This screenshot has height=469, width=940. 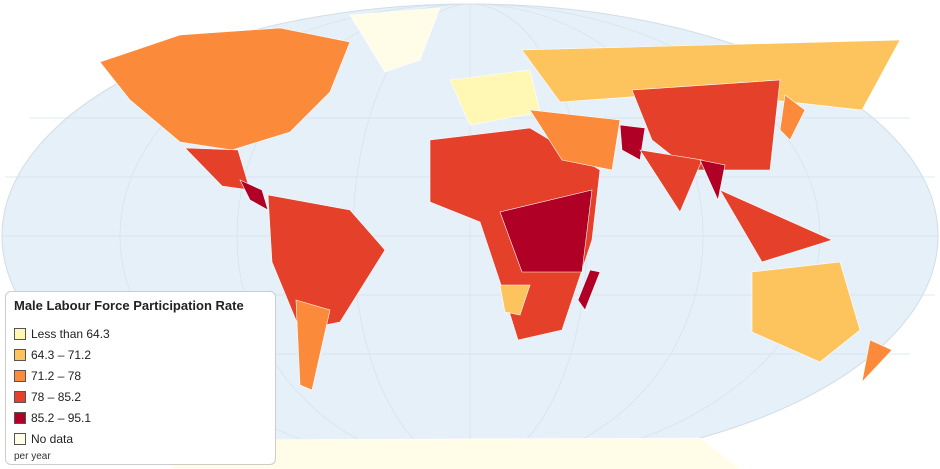 I want to click on note: per year, so click(x=32, y=456).